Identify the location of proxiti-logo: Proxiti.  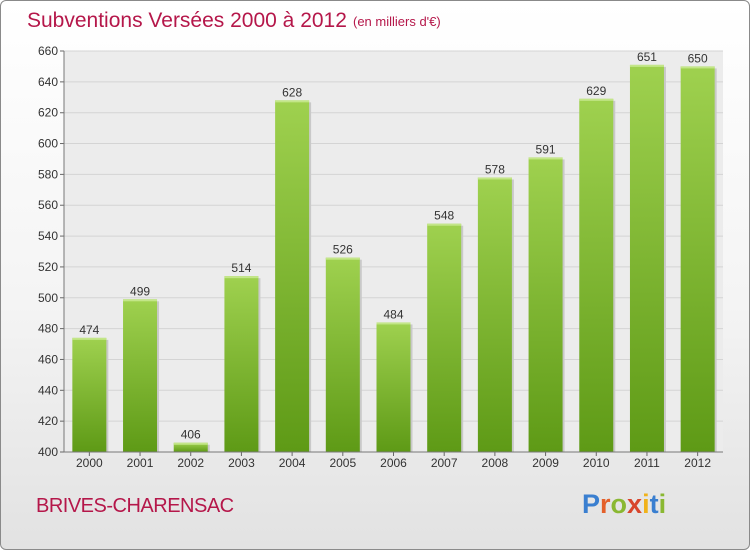
(624, 504).